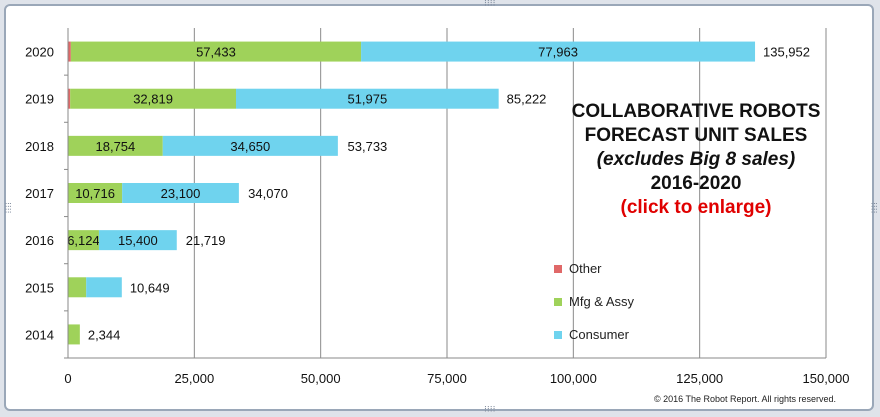 The image size is (880, 417). What do you see at coordinates (447, 378) in the screenshot?
I see `x-tick-label-3: 75,000` at bounding box center [447, 378].